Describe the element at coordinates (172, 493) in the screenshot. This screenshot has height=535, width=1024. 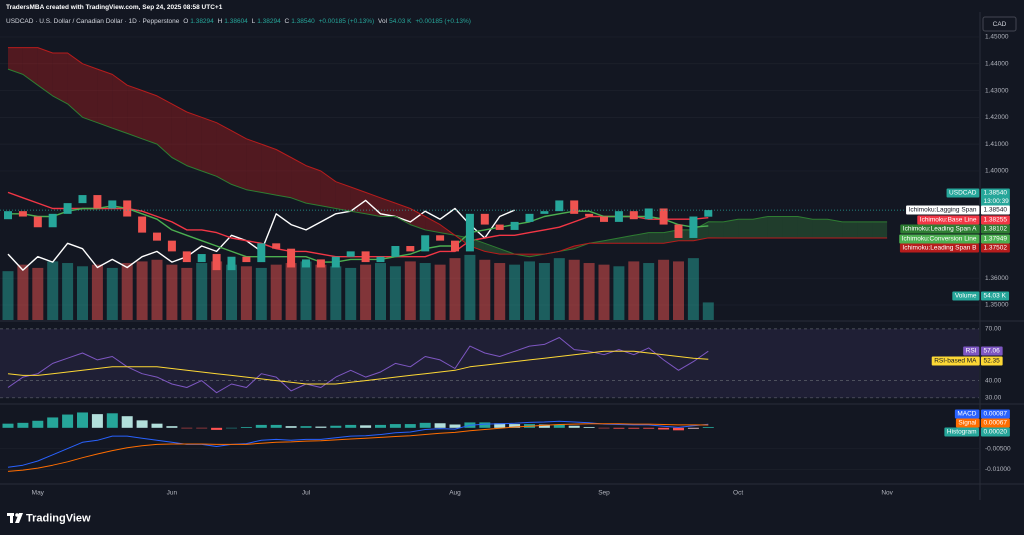
I see `x-tick-label: Jun` at that location.